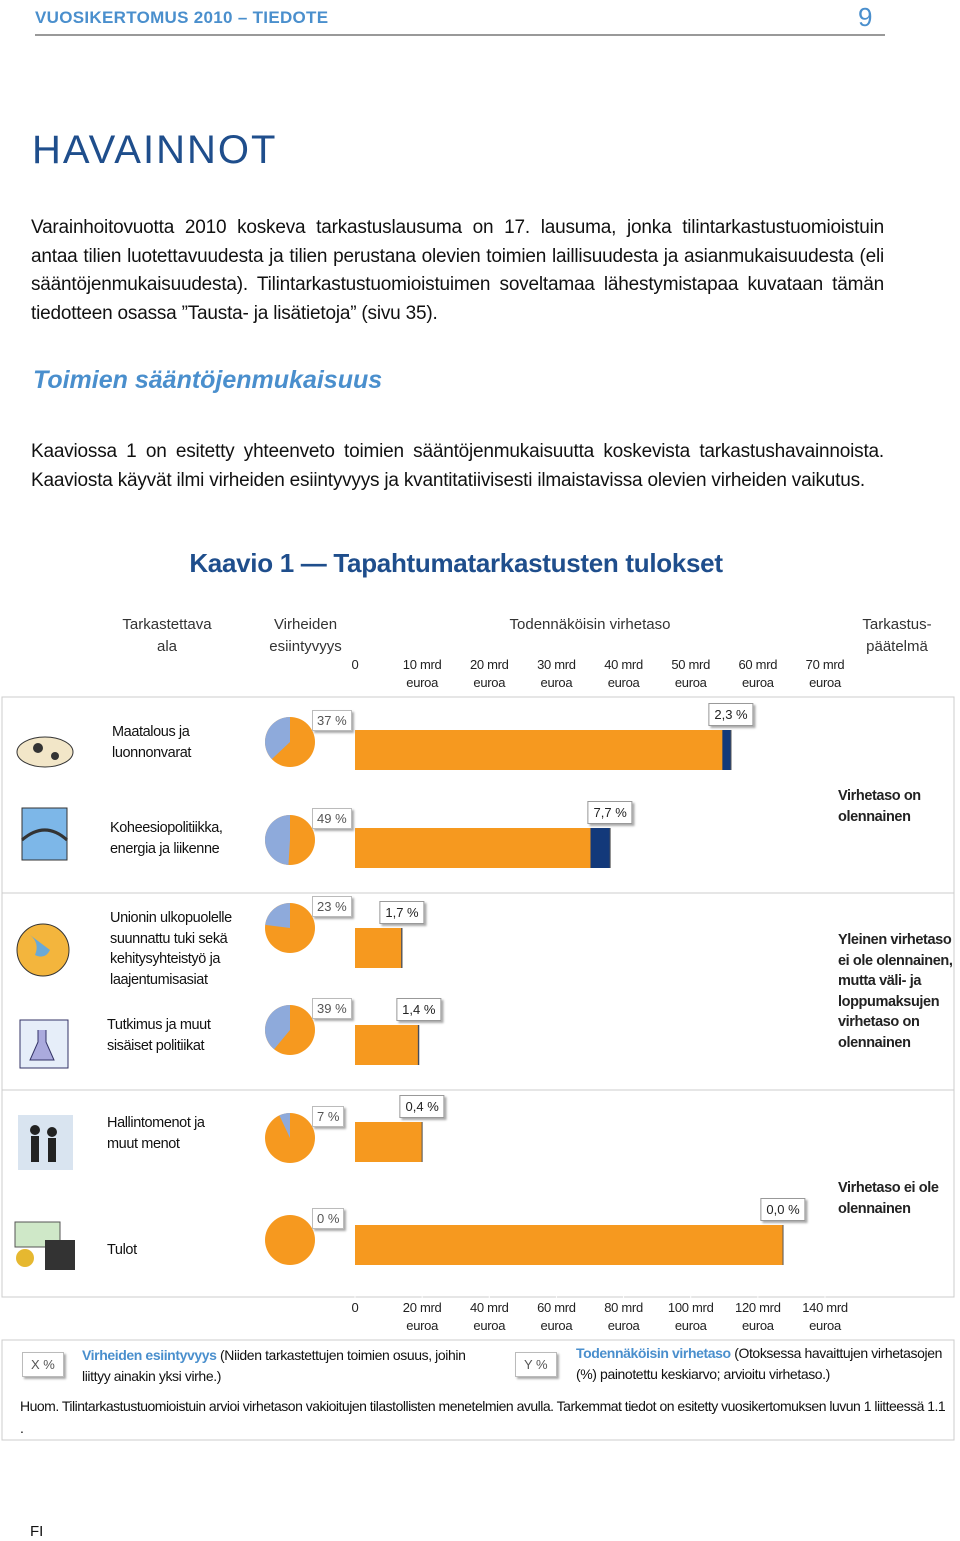  Describe the element at coordinates (328, 1116) in the screenshot. I see `occurrence-label: 7 %` at that location.